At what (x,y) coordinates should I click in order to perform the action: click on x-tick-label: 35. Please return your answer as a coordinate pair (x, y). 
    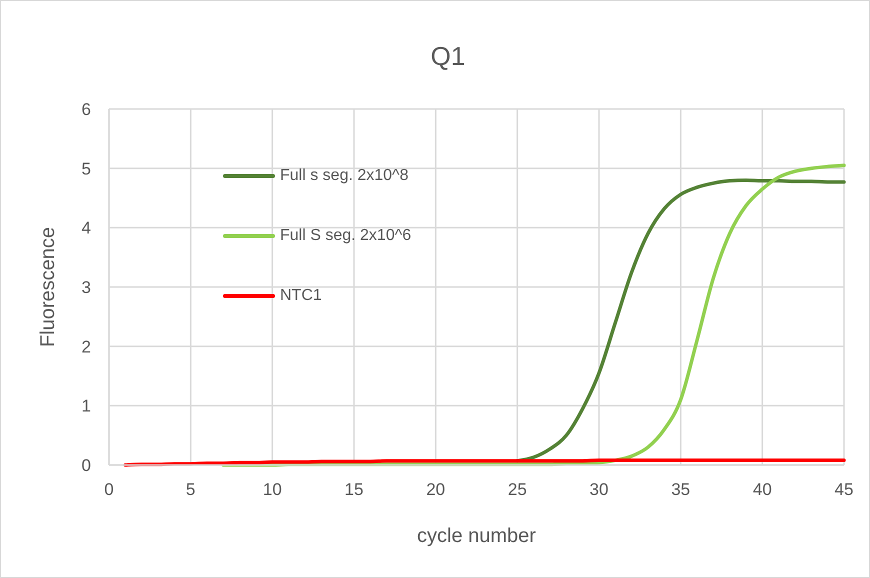
    Looking at the image, I should click on (680, 490).